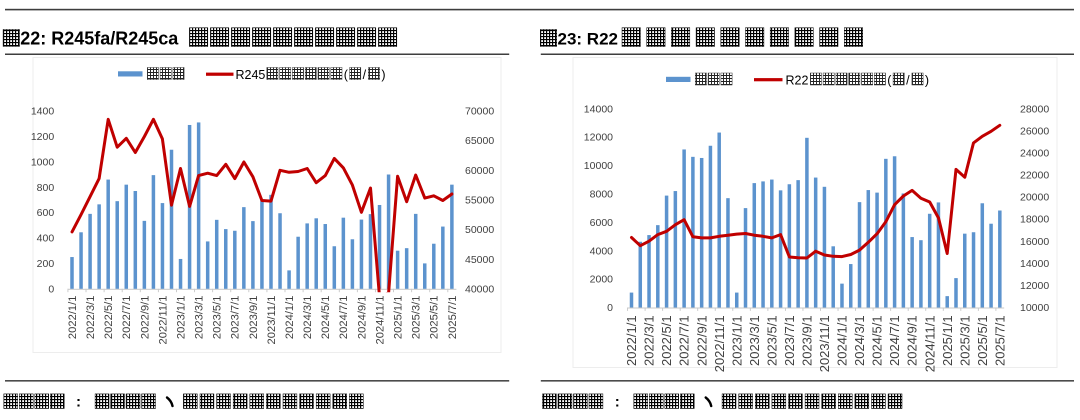  What do you see at coordinates (251, 75) in the screenshot?
I see `svg-text: R245` at bounding box center [251, 75].